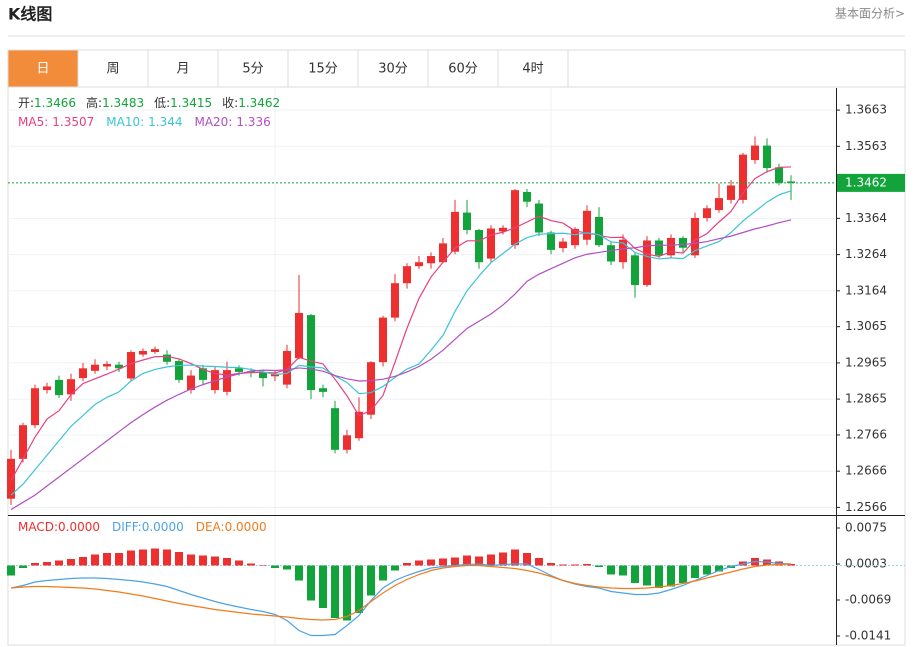 Image resolution: width=913 pixels, height=647 pixels. Describe the element at coordinates (866, 362) in the screenshot. I see `y-tick-label: 1.2965` at that location.